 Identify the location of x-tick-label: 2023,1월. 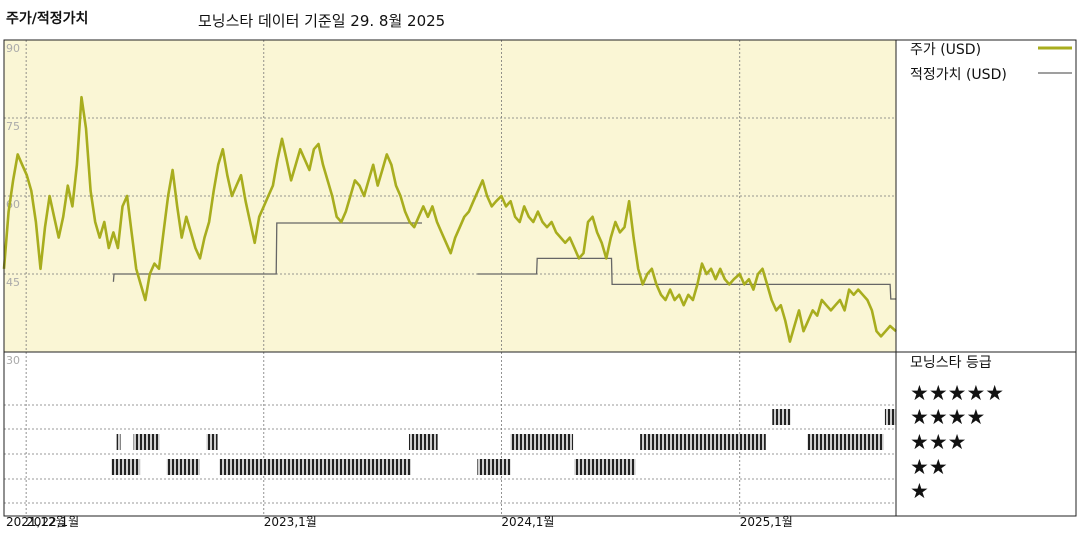
(290, 522).